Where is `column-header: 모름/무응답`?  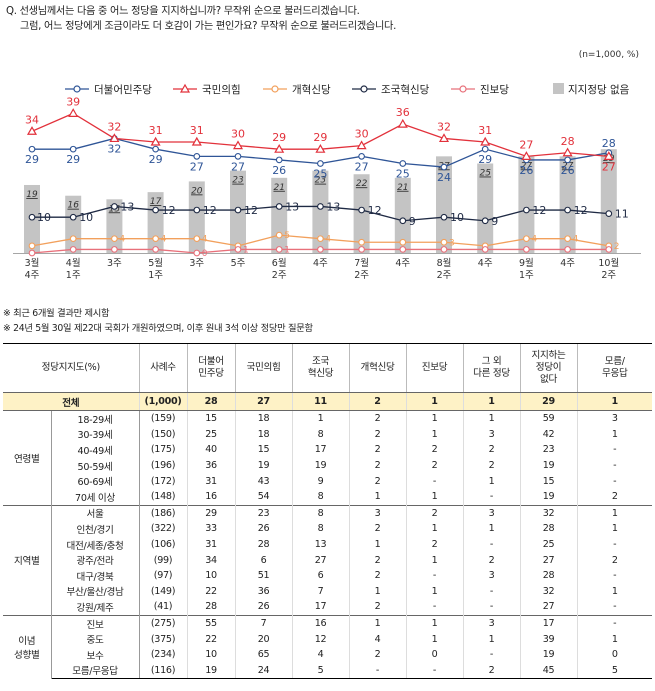 column-header: 모름/무응답 is located at coordinates (614, 368).